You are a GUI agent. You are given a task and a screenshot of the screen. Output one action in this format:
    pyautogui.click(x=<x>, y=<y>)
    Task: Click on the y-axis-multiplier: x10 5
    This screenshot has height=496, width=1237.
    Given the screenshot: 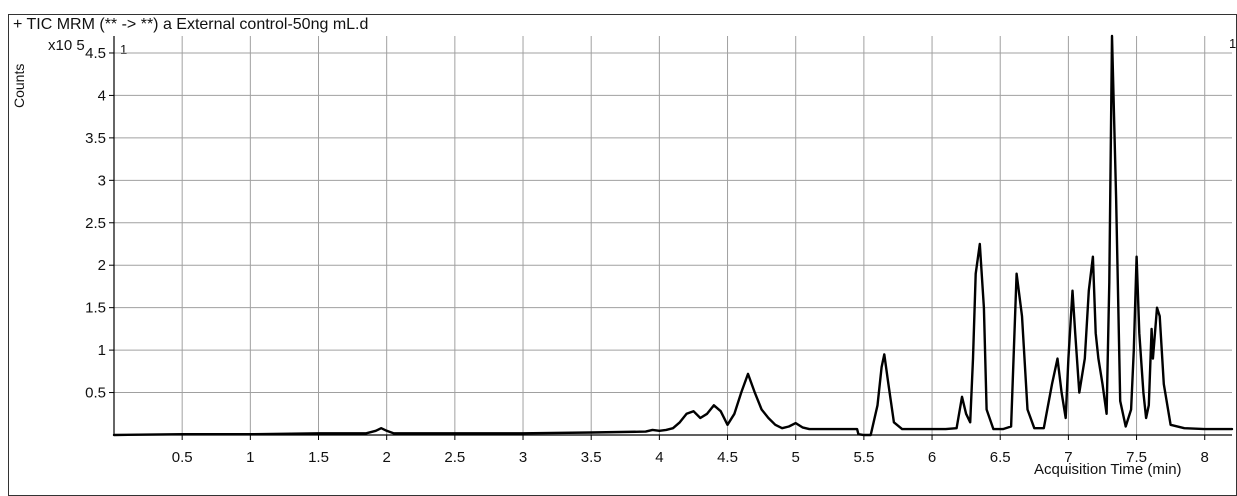 What is the action you would take?
    pyautogui.click(x=66, y=45)
    